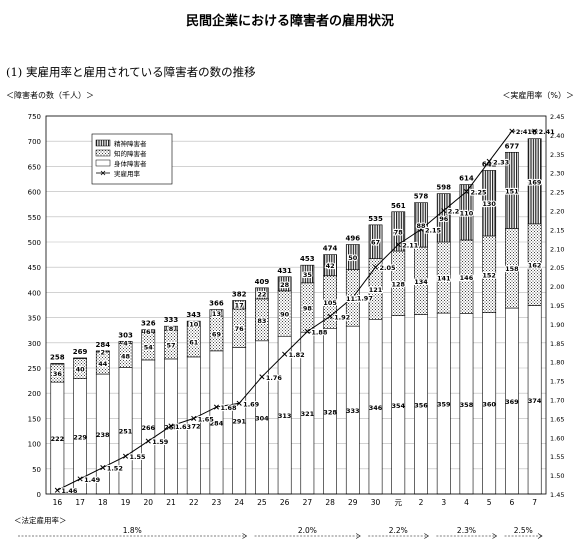 Image resolution: width=580 pixels, height=546 pixels. Describe the element at coordinates (239, 422) in the screenshot. I see `physical-value-label: 291` at that location.